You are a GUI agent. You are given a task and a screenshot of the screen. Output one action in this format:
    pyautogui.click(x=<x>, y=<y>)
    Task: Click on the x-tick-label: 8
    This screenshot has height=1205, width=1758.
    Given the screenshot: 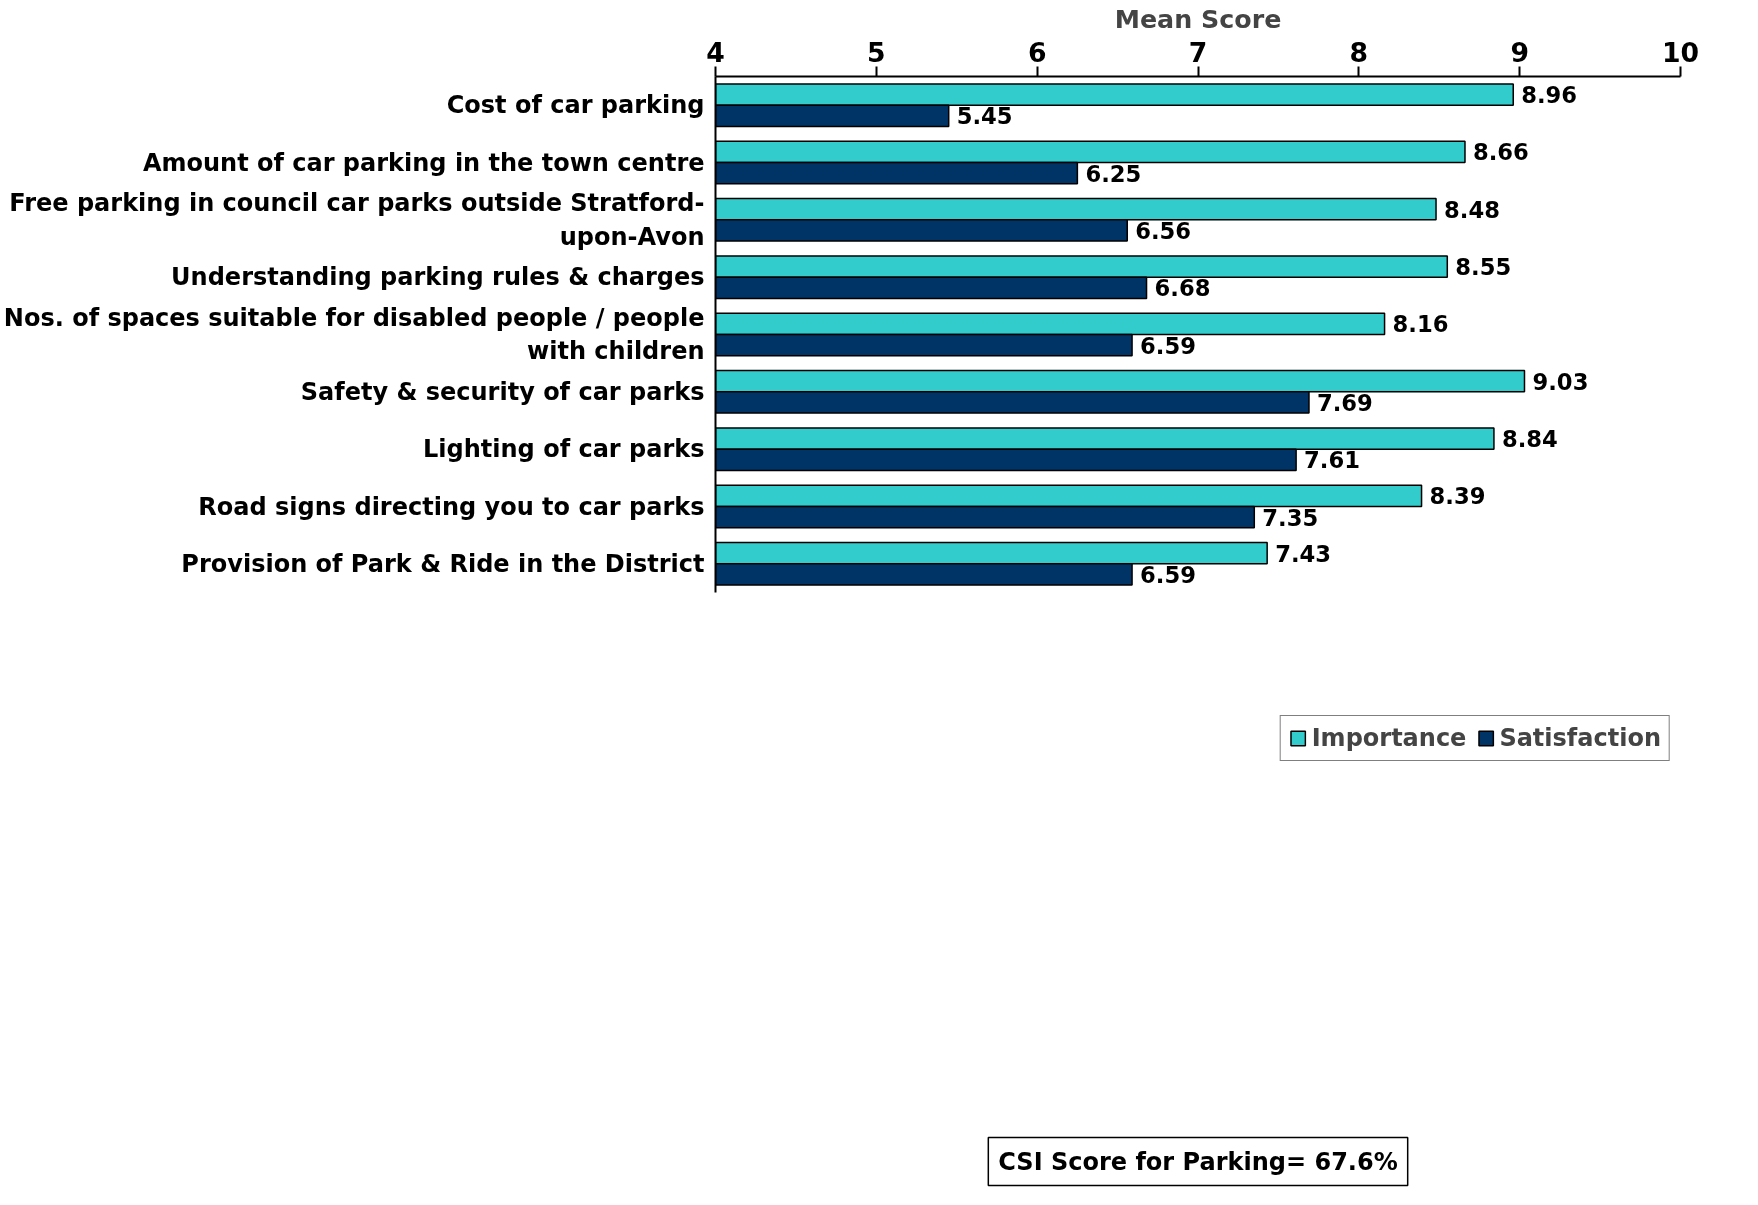 What is the action you would take?
    pyautogui.click(x=1359, y=52)
    